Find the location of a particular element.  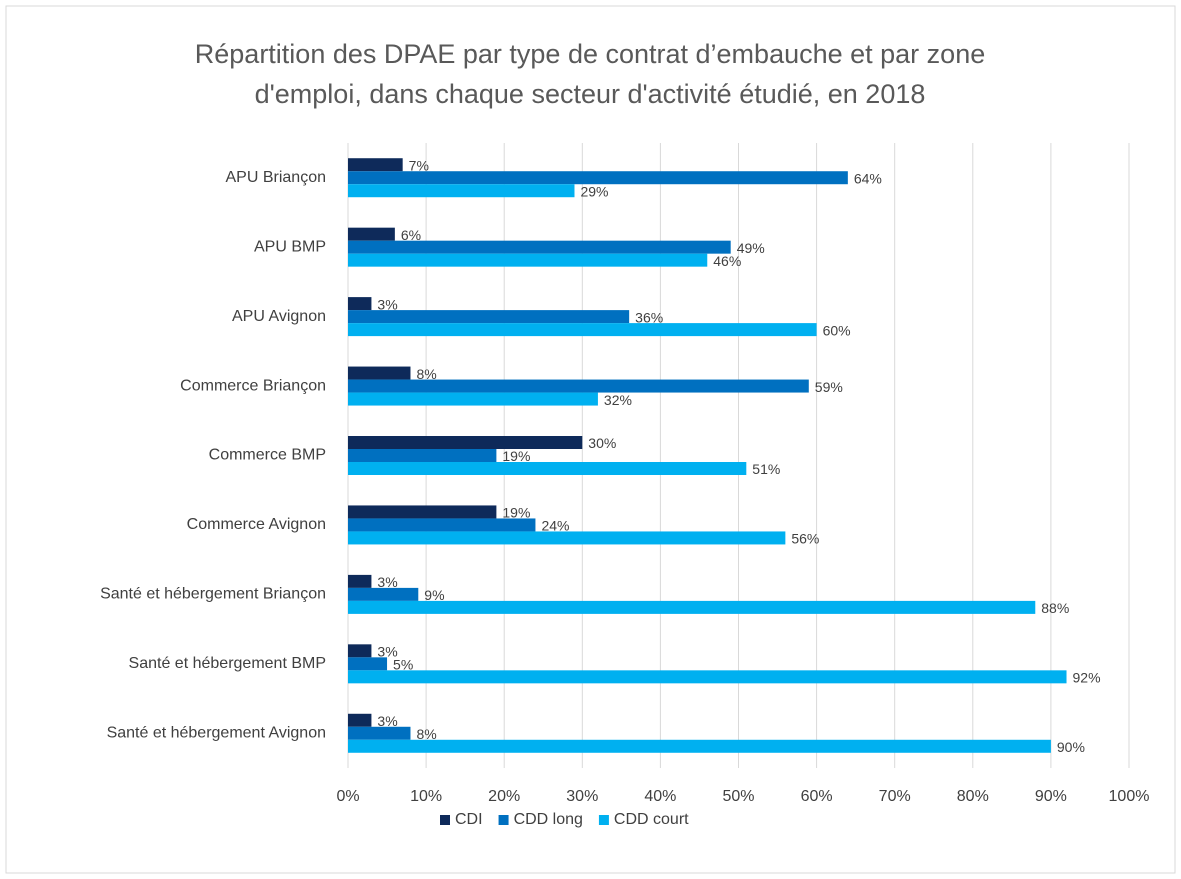

y-tick-label: Commerce Avignon is located at coordinates (256, 524).